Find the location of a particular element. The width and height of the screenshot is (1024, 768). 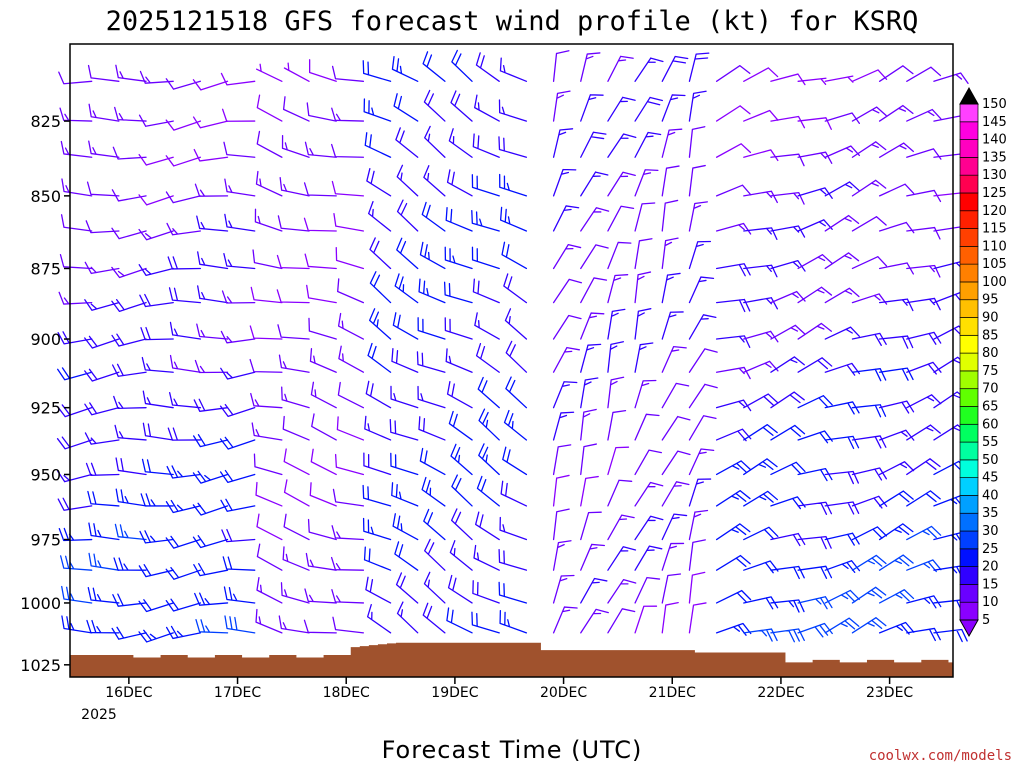

colorbar-label: 35 is located at coordinates (990, 513).